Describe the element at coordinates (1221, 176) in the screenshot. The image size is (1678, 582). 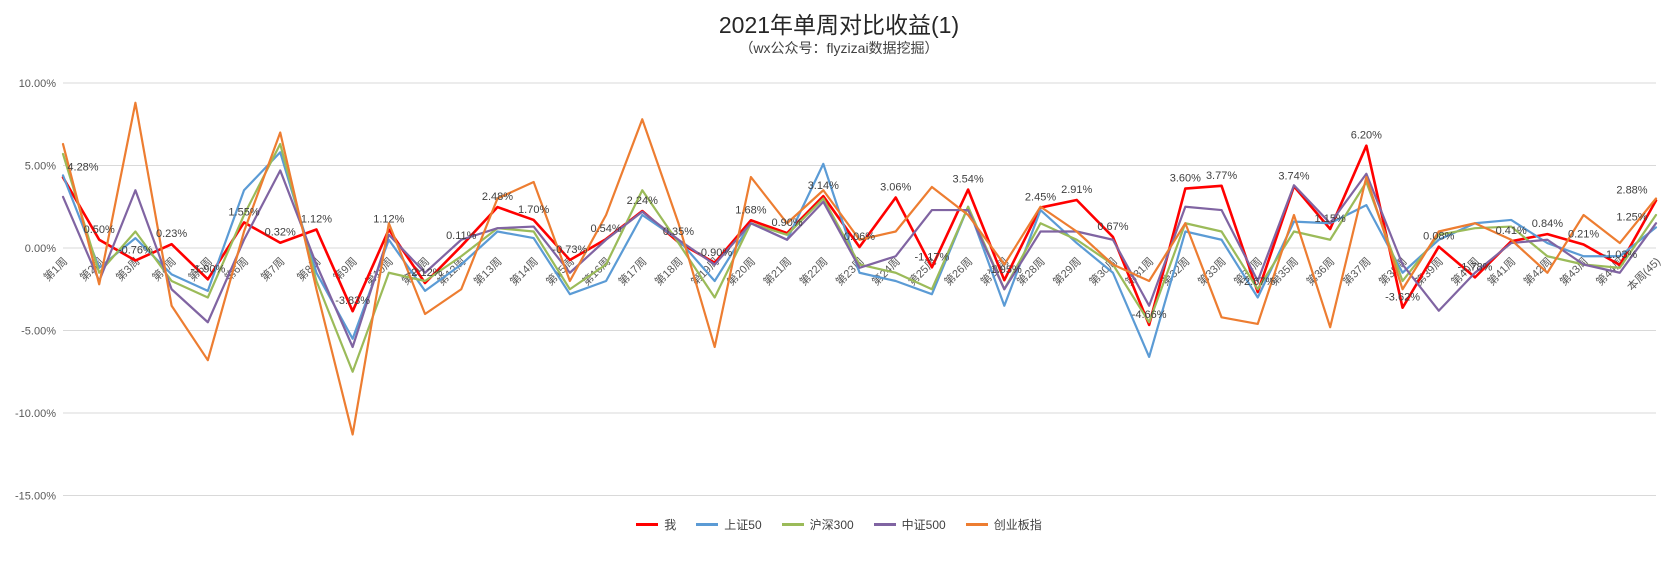
I see `data-label: 3.77%` at that location.